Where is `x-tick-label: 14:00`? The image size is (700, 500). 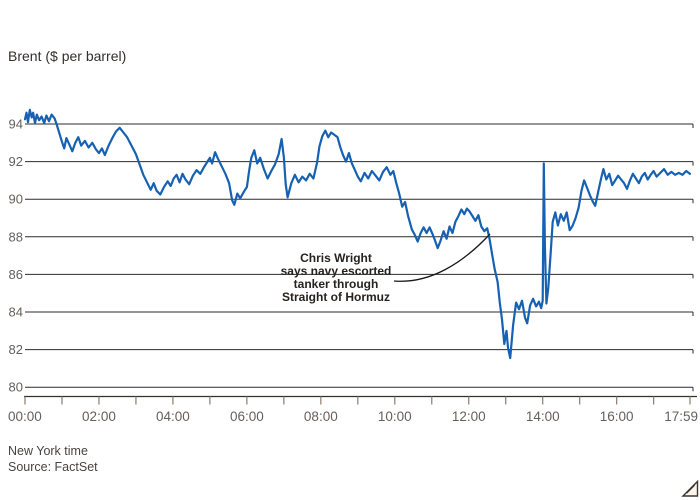 x-tick-label: 14:00 is located at coordinates (543, 416).